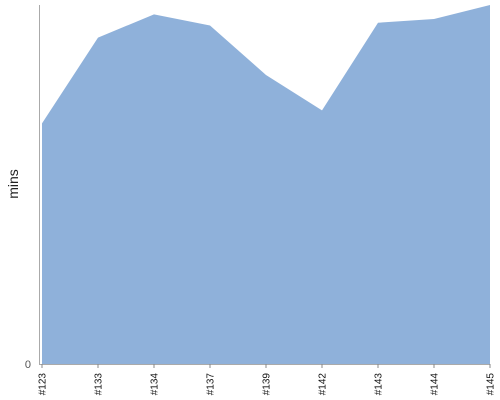  Describe the element at coordinates (379, 384) in the screenshot. I see `x-tick-label: #143` at that location.